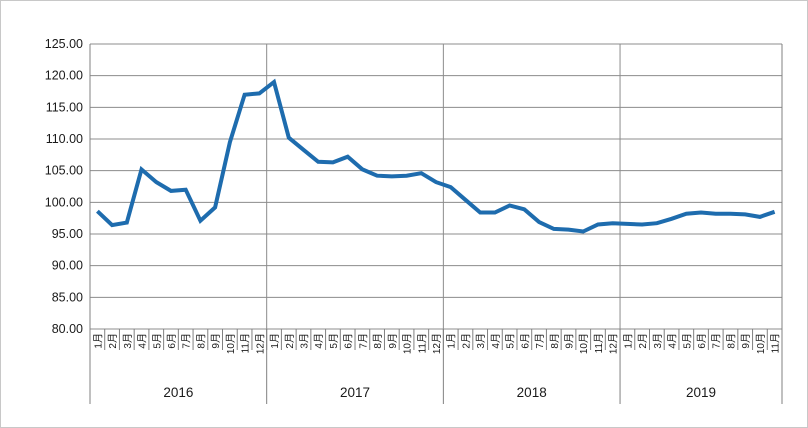 The height and width of the screenshot is (428, 808). What do you see at coordinates (701, 392) in the screenshot?
I see `year-label: 2019` at bounding box center [701, 392].